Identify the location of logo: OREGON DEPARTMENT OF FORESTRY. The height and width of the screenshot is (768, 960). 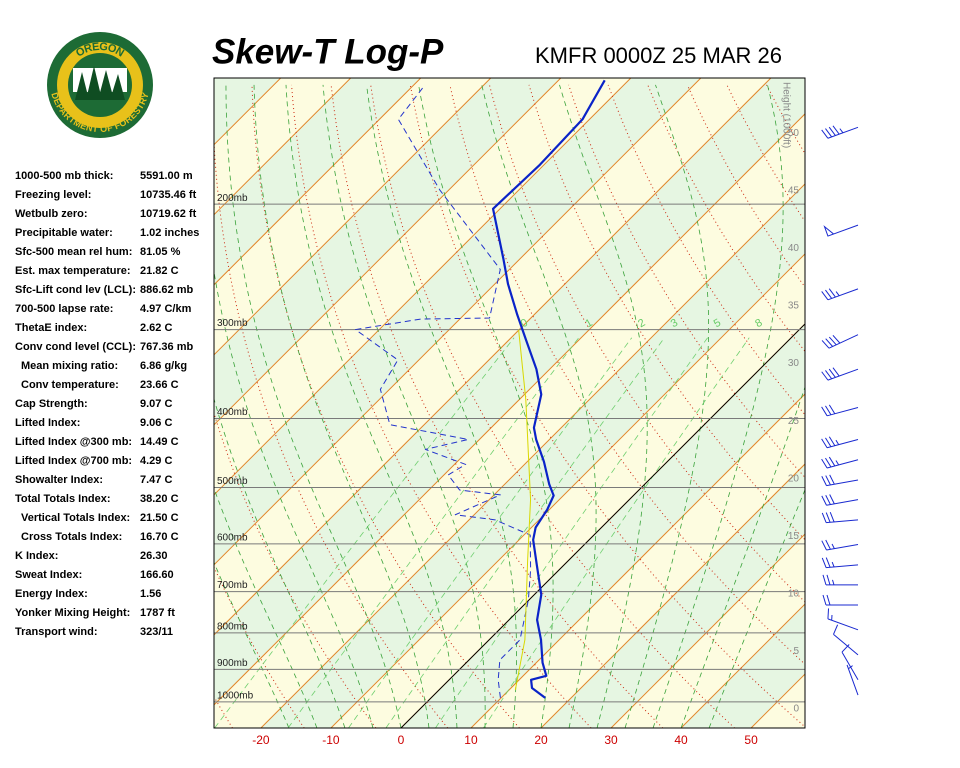
(100, 85).